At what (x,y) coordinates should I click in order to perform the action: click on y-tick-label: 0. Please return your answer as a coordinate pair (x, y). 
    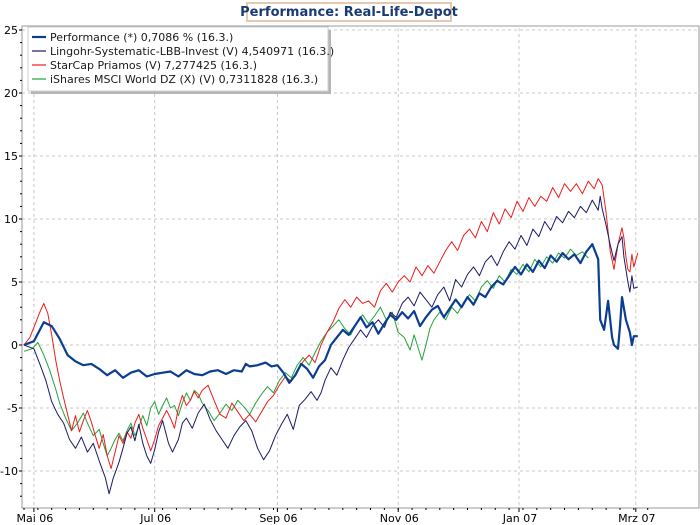
    Looking at the image, I should click on (14, 345).